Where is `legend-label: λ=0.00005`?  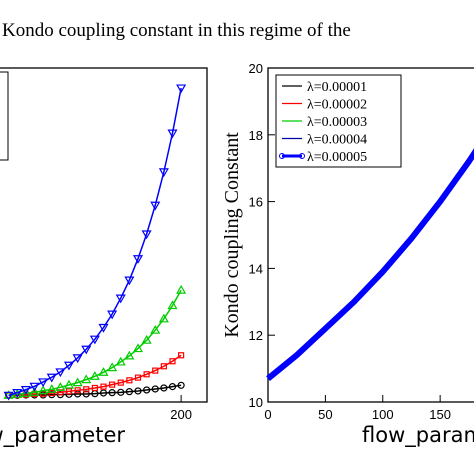 legend-label: λ=0.00005 is located at coordinates (337, 157).